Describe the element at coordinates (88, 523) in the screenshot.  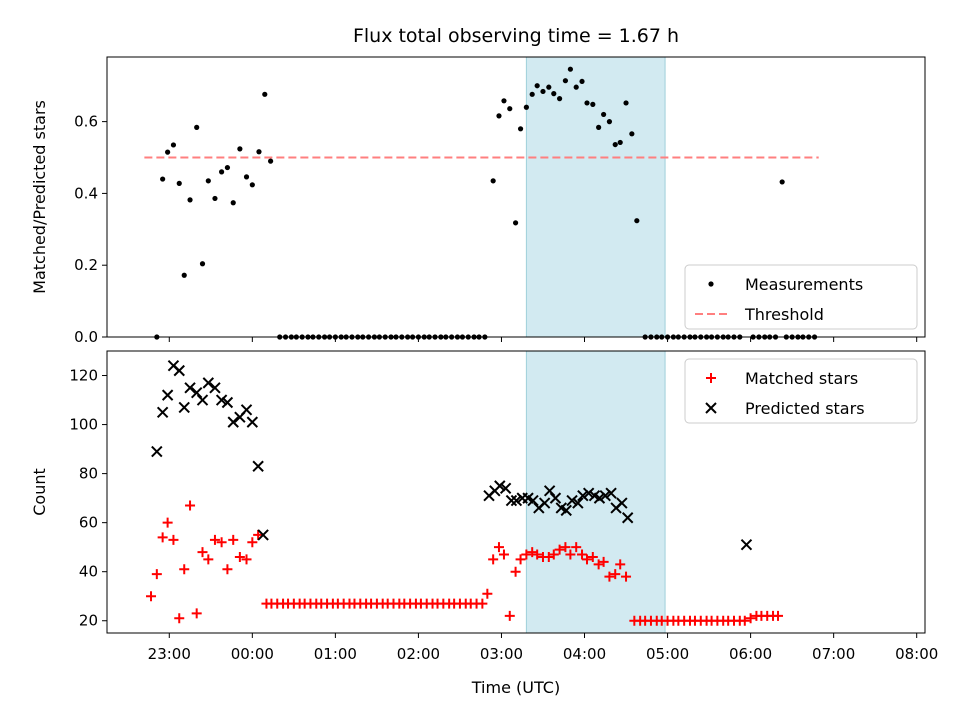
I see `y-tick-label: 60` at that location.